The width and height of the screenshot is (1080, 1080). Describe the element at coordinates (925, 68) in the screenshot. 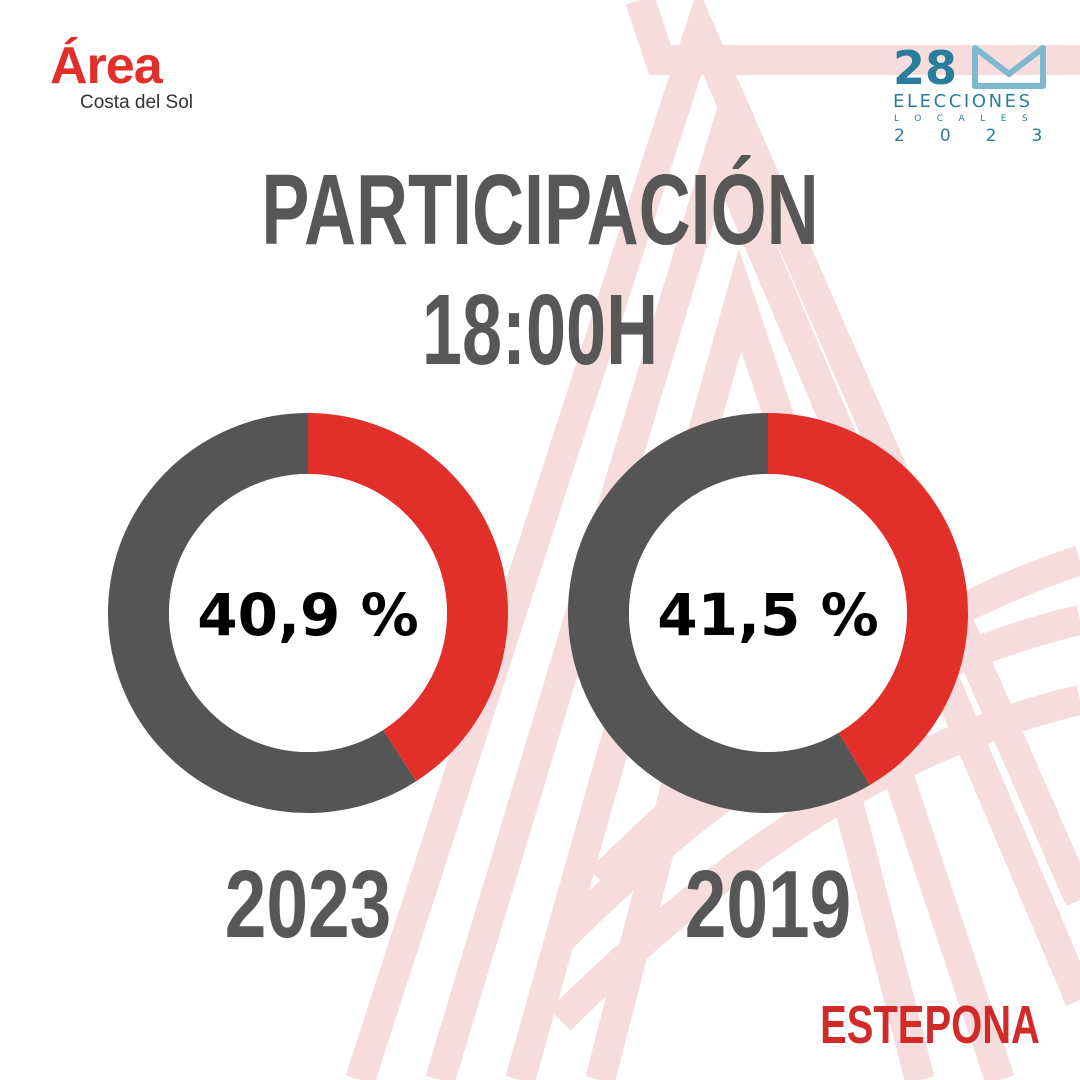

I see `election-day: 28` at that location.